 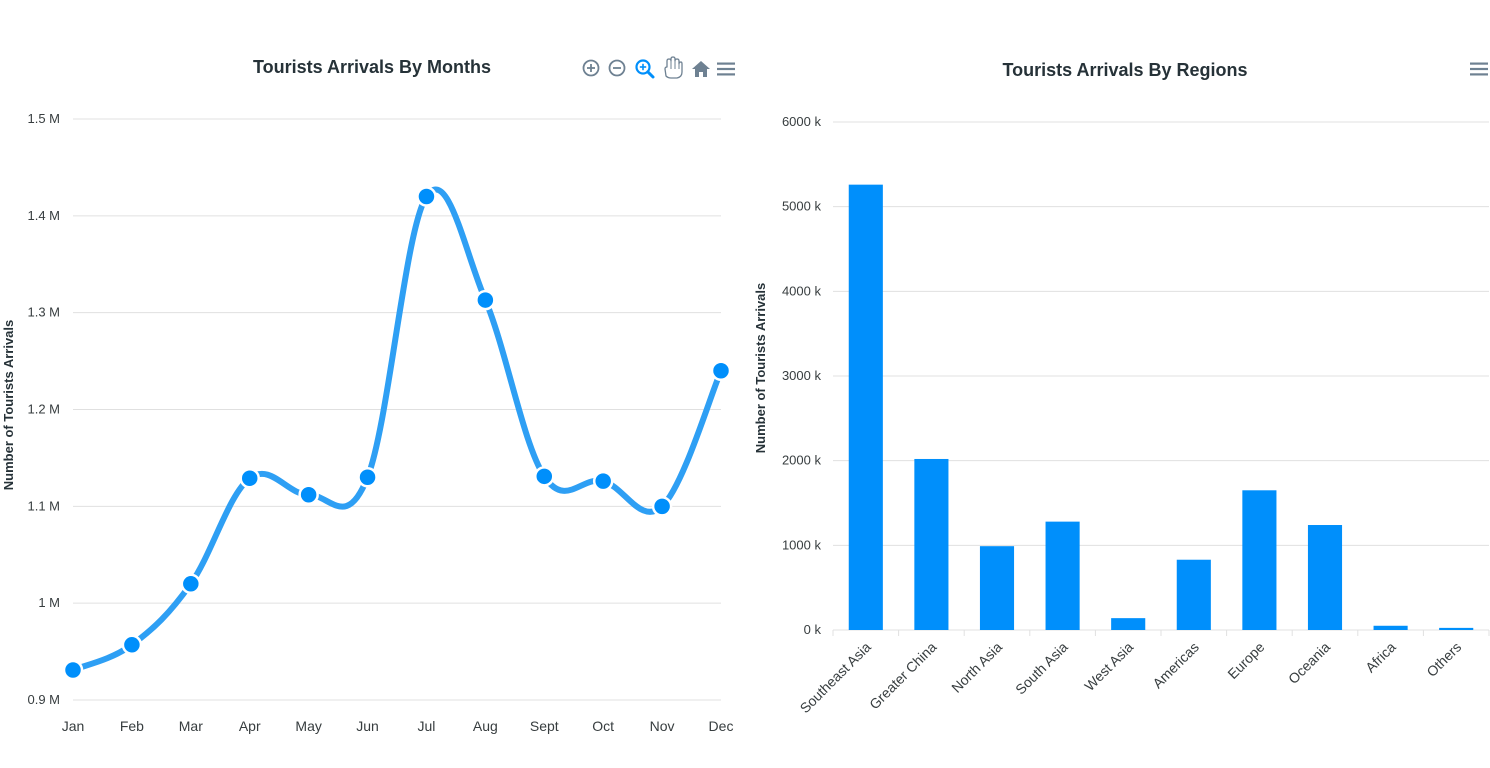 I want to click on x-tick-label: Europe, so click(x=1245, y=660).